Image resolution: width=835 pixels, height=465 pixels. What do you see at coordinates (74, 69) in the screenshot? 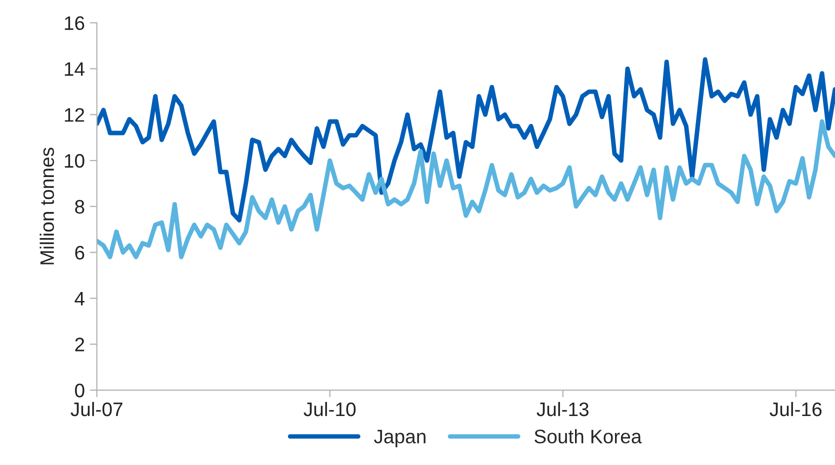
I see `y-tick-label: 14` at bounding box center [74, 69].